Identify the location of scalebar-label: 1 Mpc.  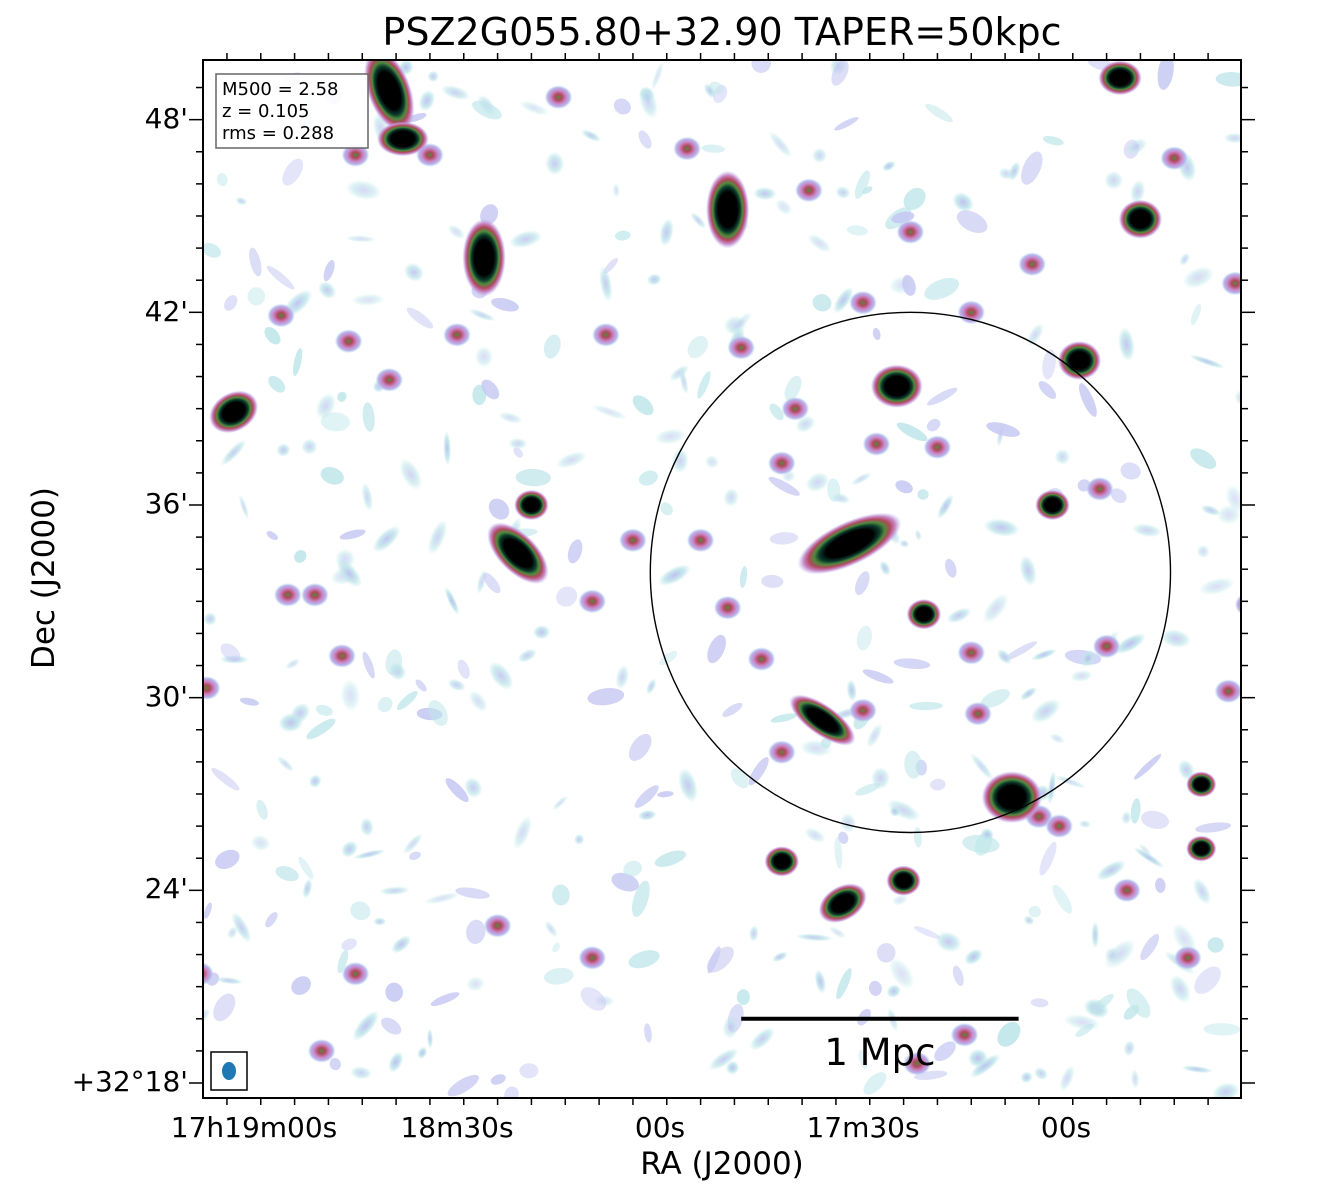
(879, 1052).